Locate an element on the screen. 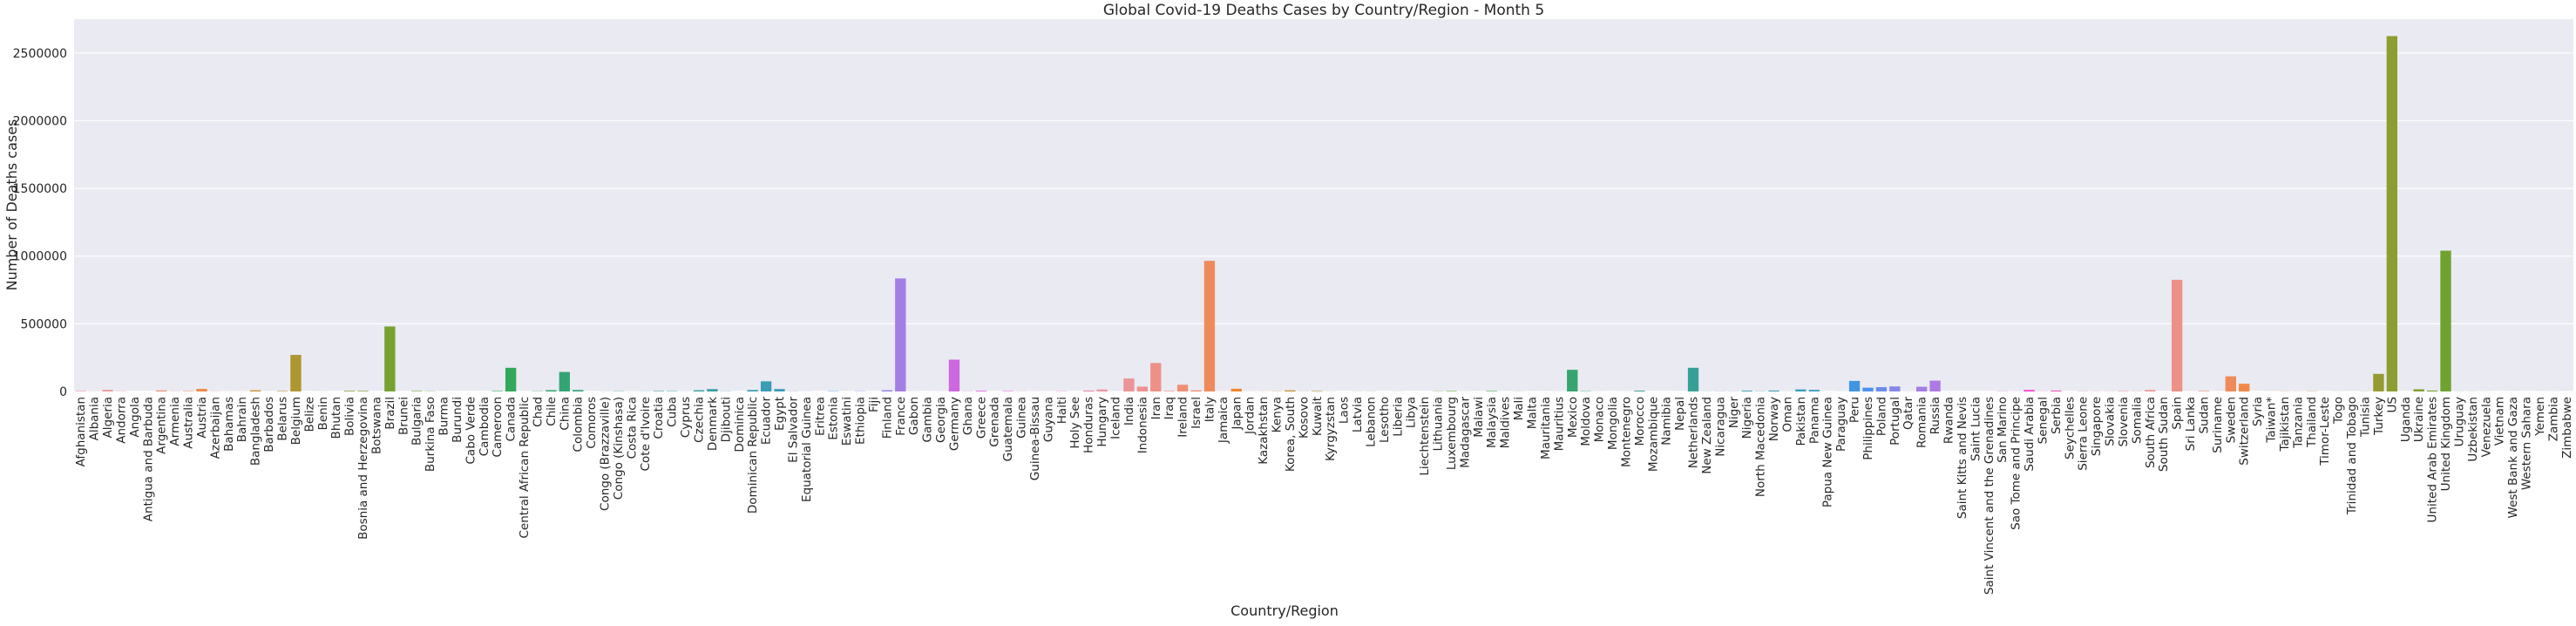  x-tick-label: Azerbaijan is located at coordinates (215, 428).